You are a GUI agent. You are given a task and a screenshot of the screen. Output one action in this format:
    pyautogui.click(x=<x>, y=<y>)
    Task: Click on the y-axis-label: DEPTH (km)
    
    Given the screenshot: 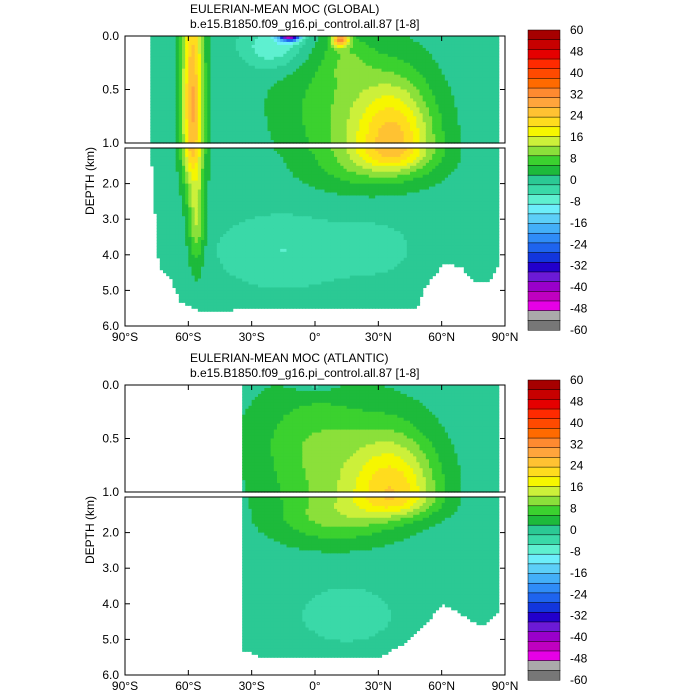 What is the action you would take?
    pyautogui.click(x=90, y=181)
    